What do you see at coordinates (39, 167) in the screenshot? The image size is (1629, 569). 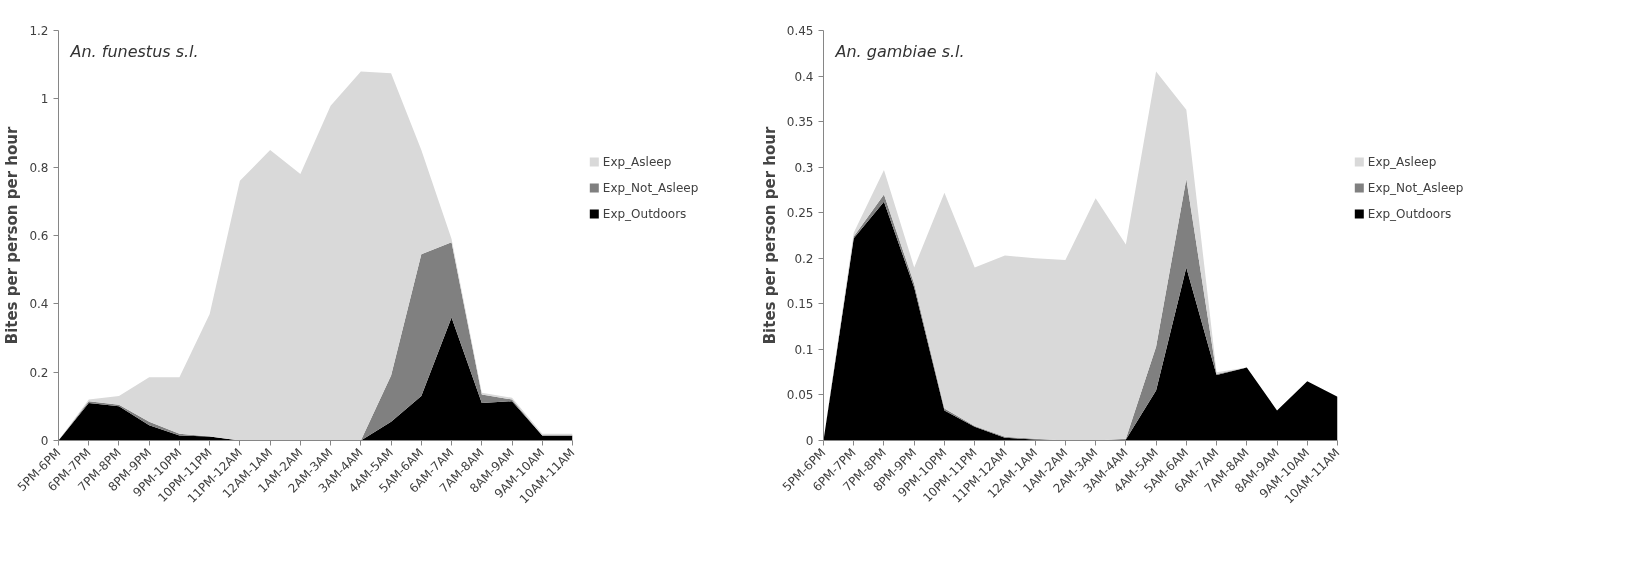 I see `y-tick-label: 0.8` at bounding box center [39, 167].